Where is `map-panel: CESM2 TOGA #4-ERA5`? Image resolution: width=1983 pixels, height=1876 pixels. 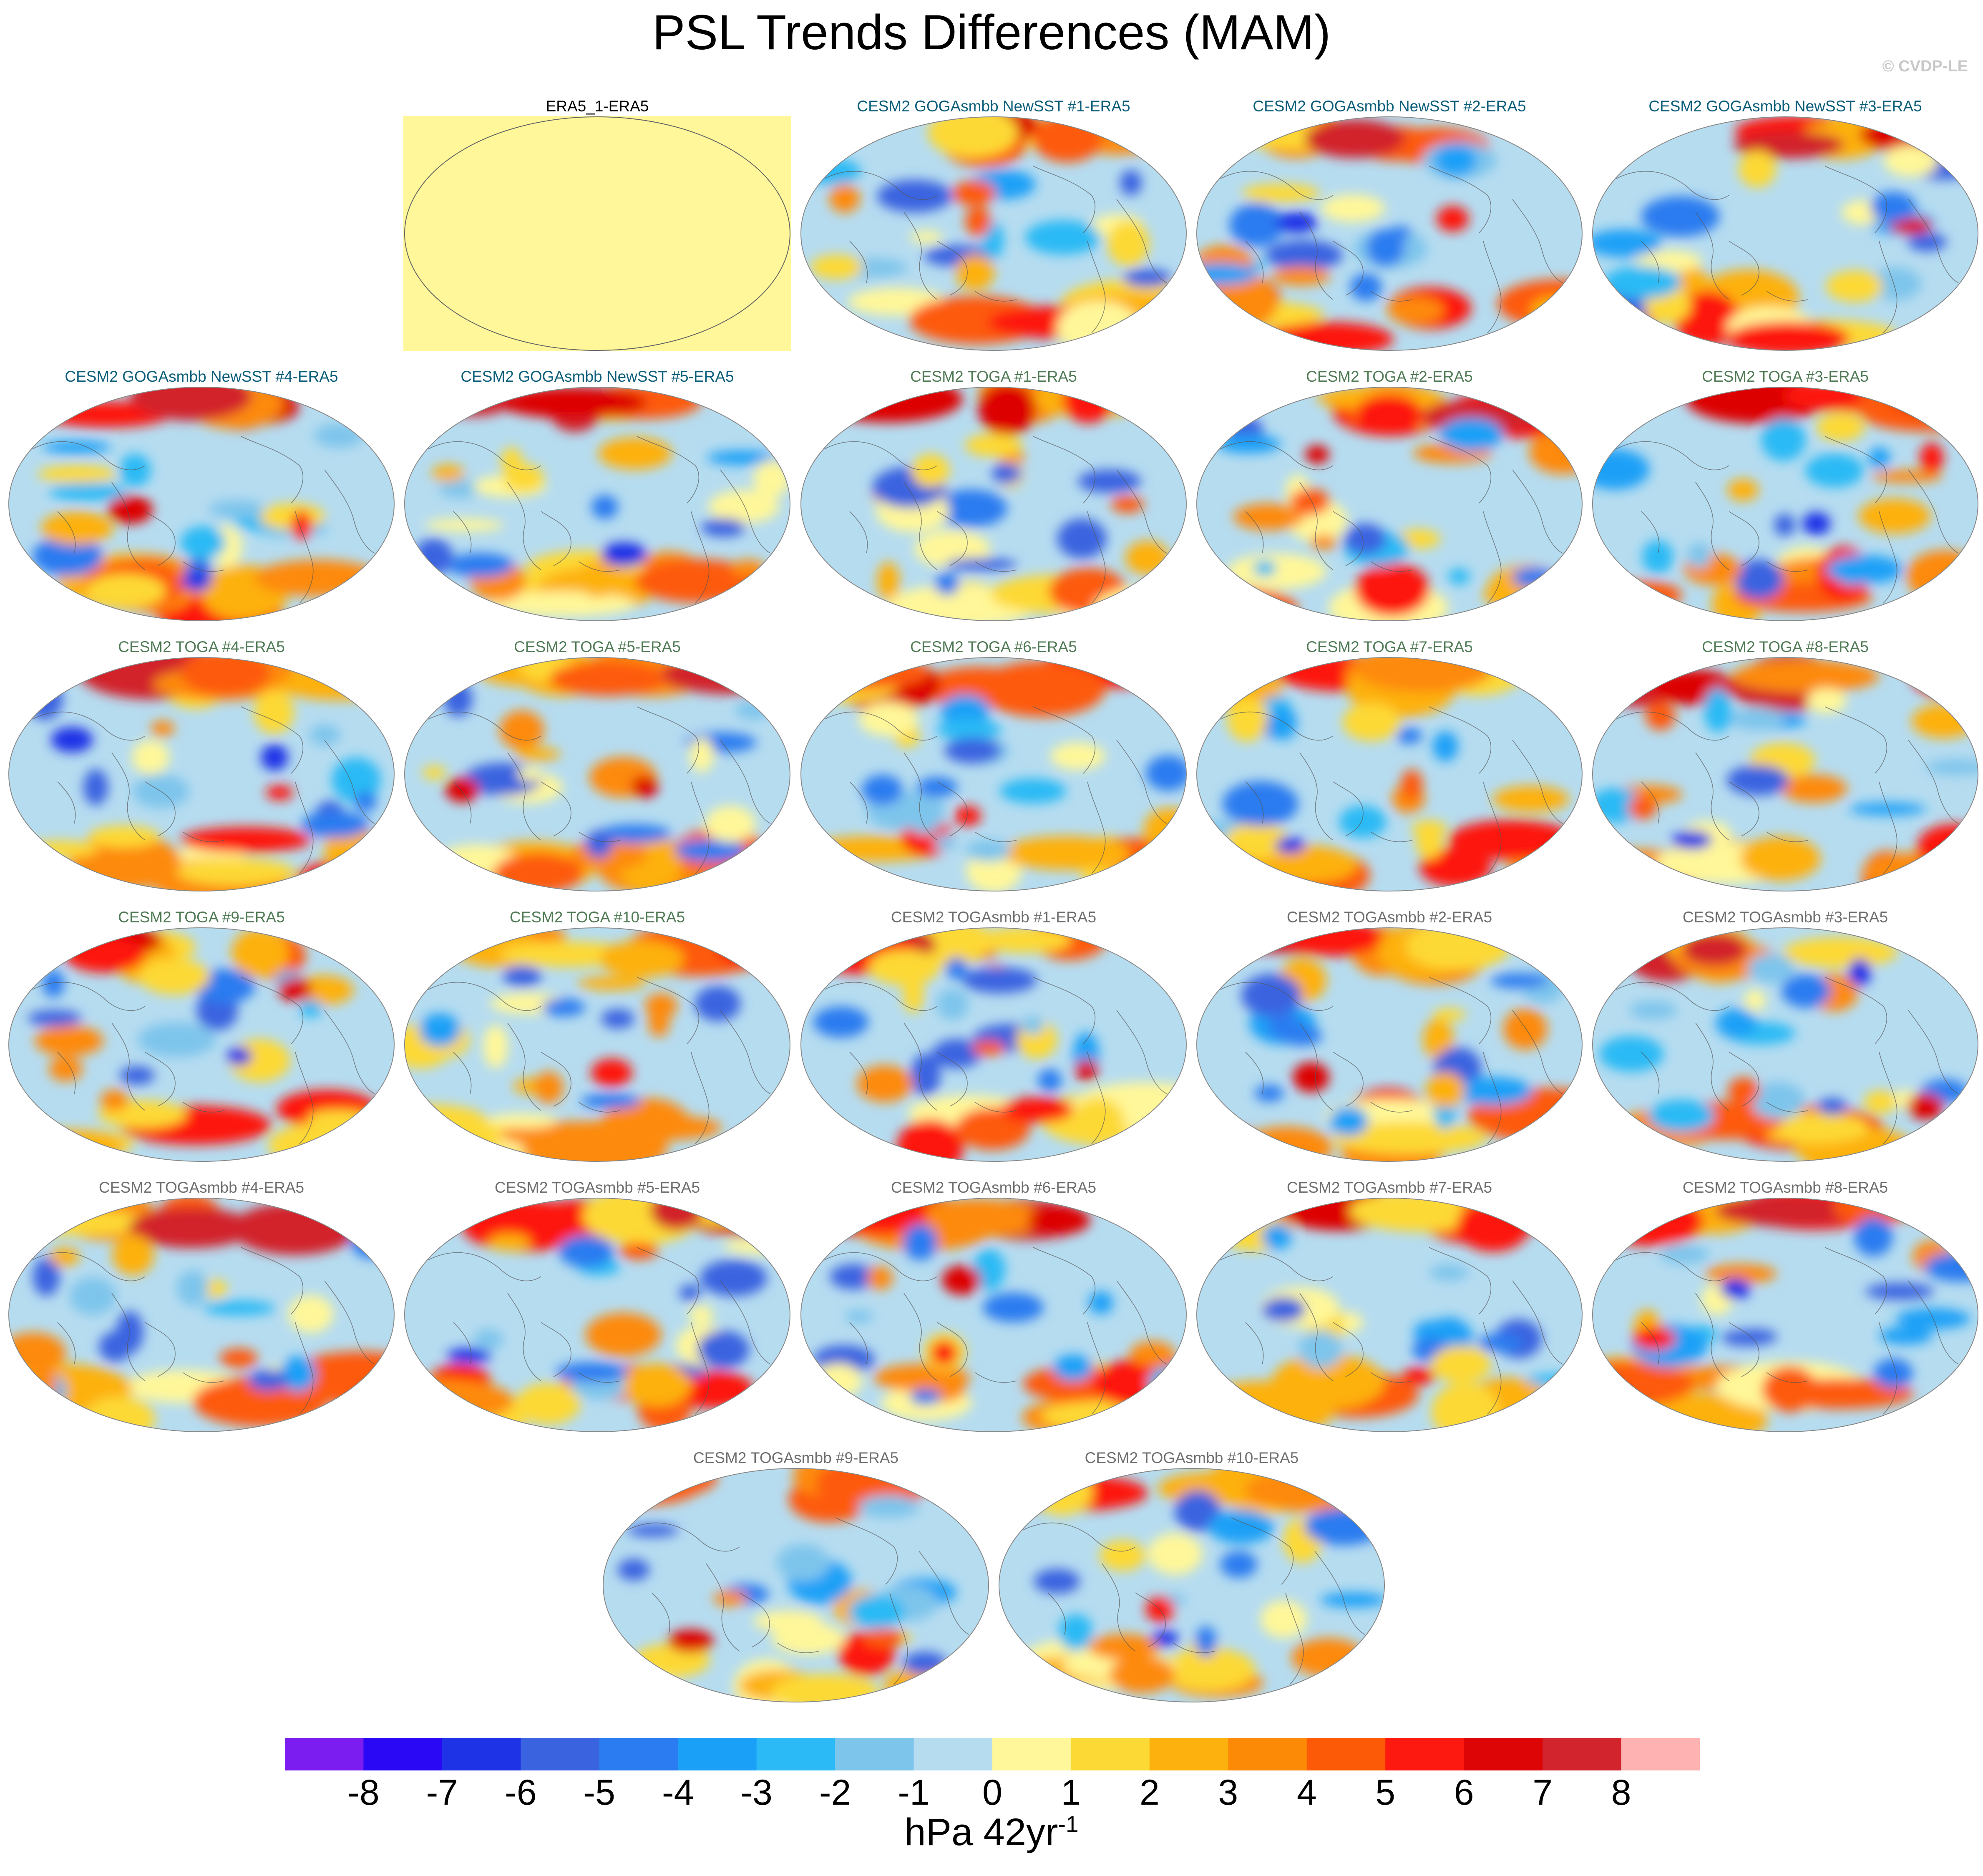
map-panel: CESM2 TOGA #4-ERA5 is located at coordinates (201, 764).